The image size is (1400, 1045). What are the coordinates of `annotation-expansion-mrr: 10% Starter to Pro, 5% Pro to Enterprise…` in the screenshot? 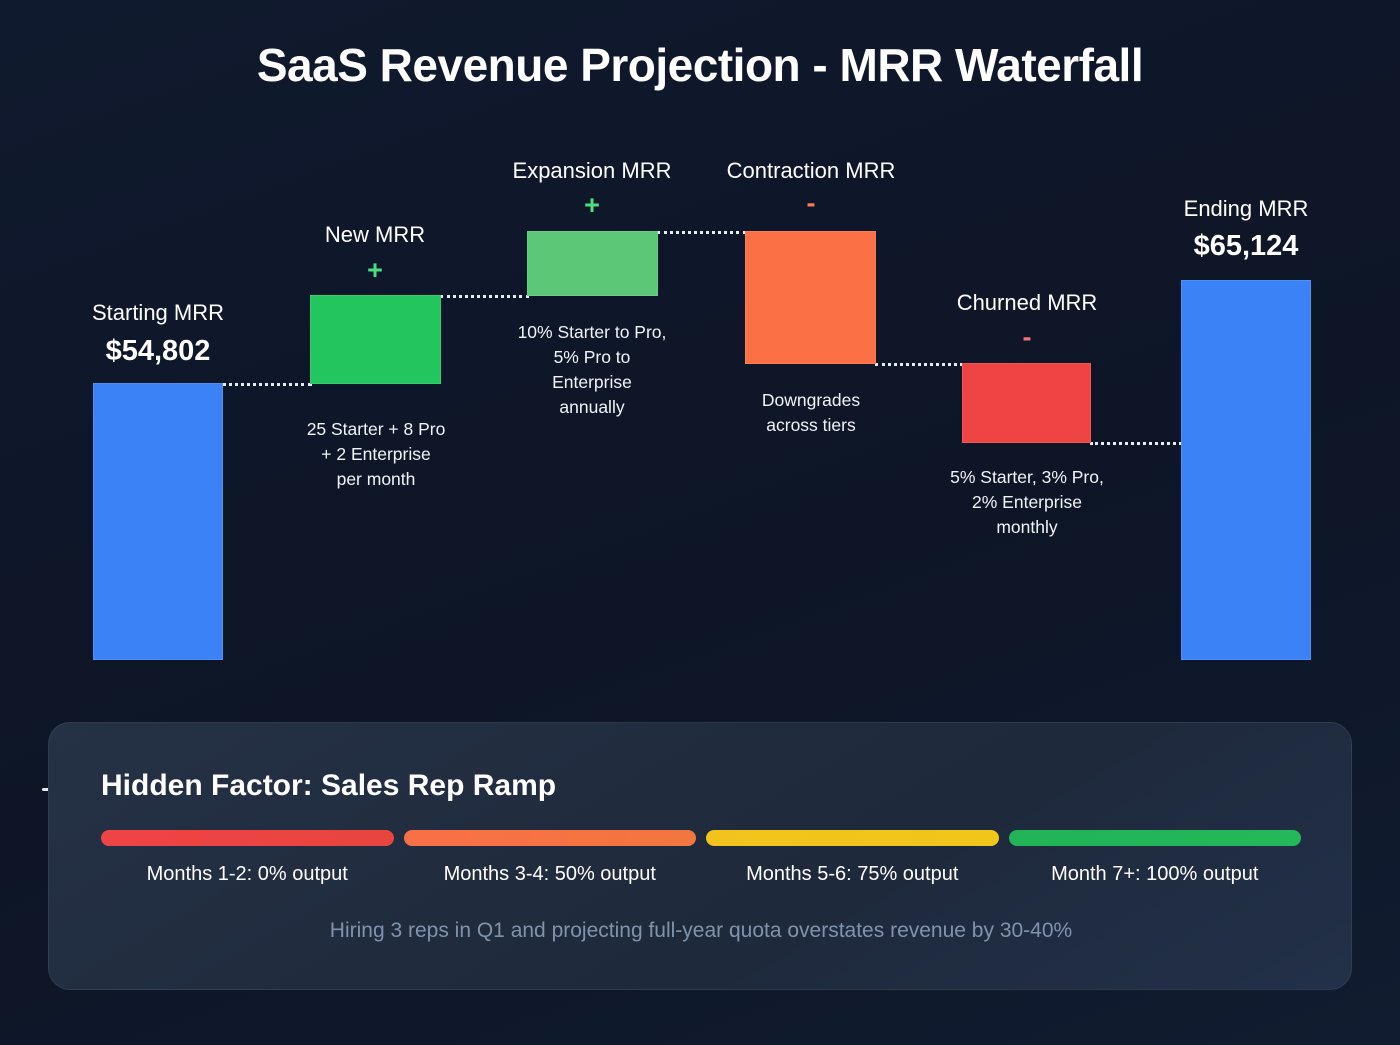 It's located at (592, 369).